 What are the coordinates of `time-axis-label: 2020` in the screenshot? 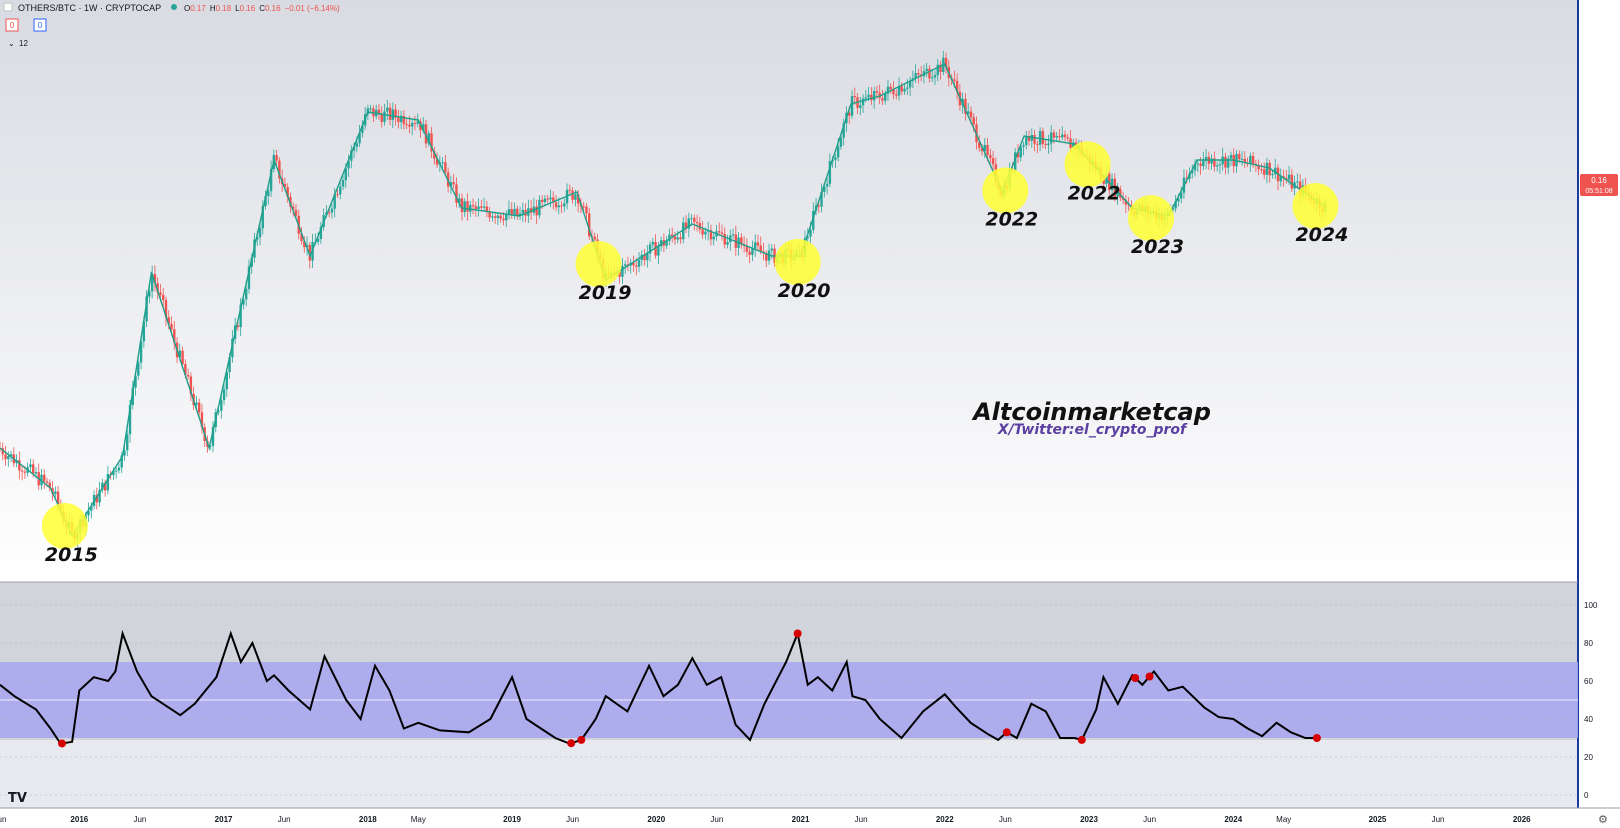 It's located at (656, 819).